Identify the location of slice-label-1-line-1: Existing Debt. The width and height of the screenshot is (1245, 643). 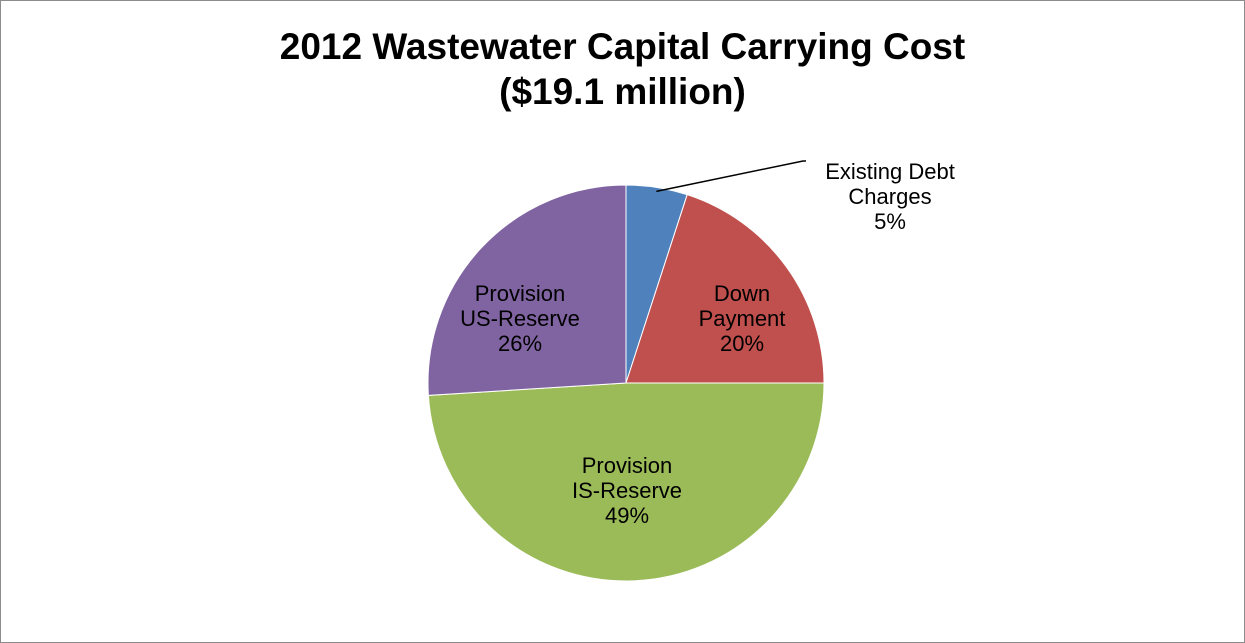
(890, 171).